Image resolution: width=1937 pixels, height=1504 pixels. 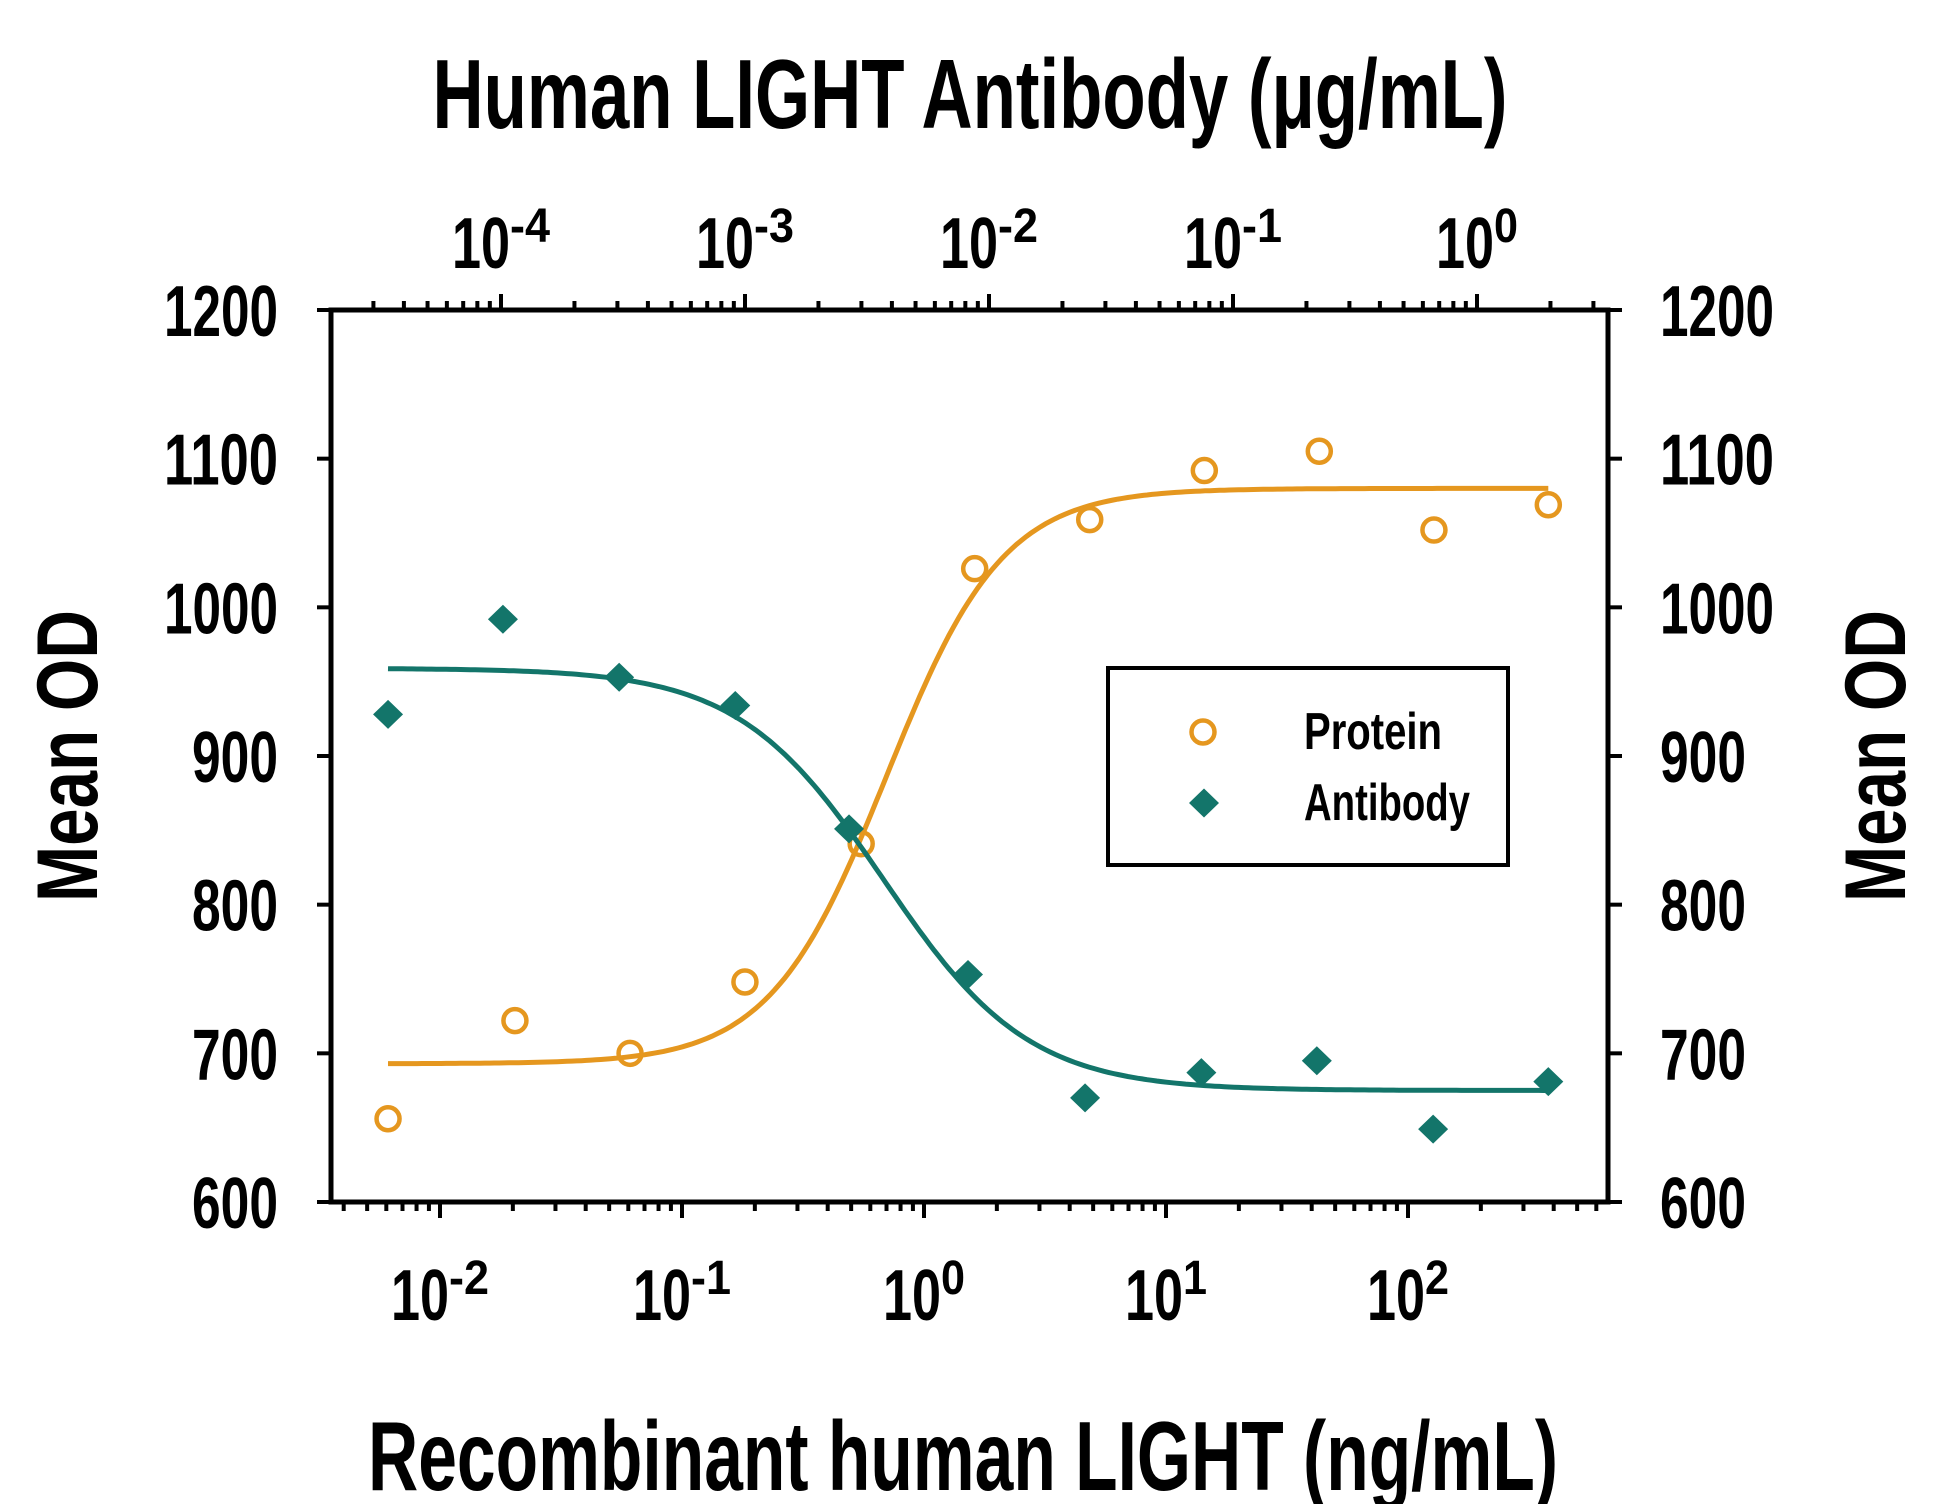 I want to click on top-x-tick-label: 10⁻³, so click(x=745, y=242).